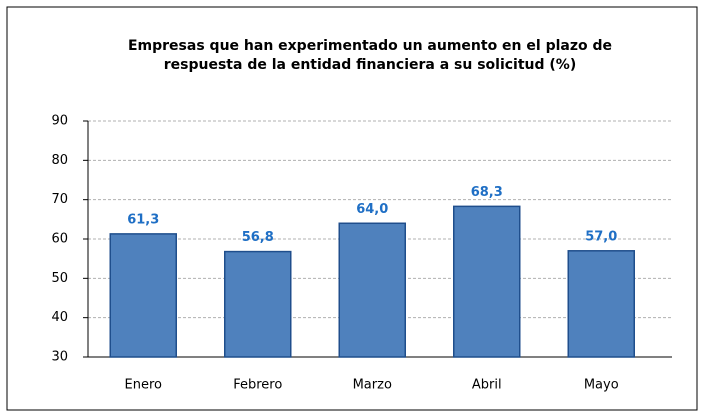  Describe the element at coordinates (59, 317) in the screenshot. I see `y-tick-label: 40` at that location.